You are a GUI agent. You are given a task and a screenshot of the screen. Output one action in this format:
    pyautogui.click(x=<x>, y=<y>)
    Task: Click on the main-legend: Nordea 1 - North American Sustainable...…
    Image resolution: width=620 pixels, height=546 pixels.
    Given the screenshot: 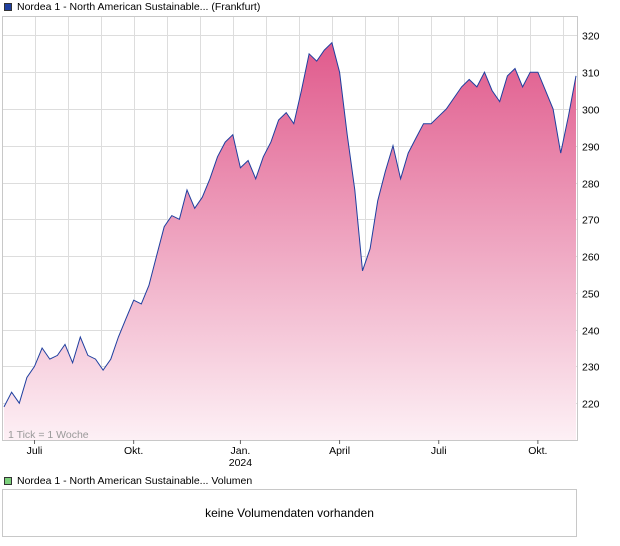 What is the action you would take?
    pyautogui.click(x=132, y=7)
    